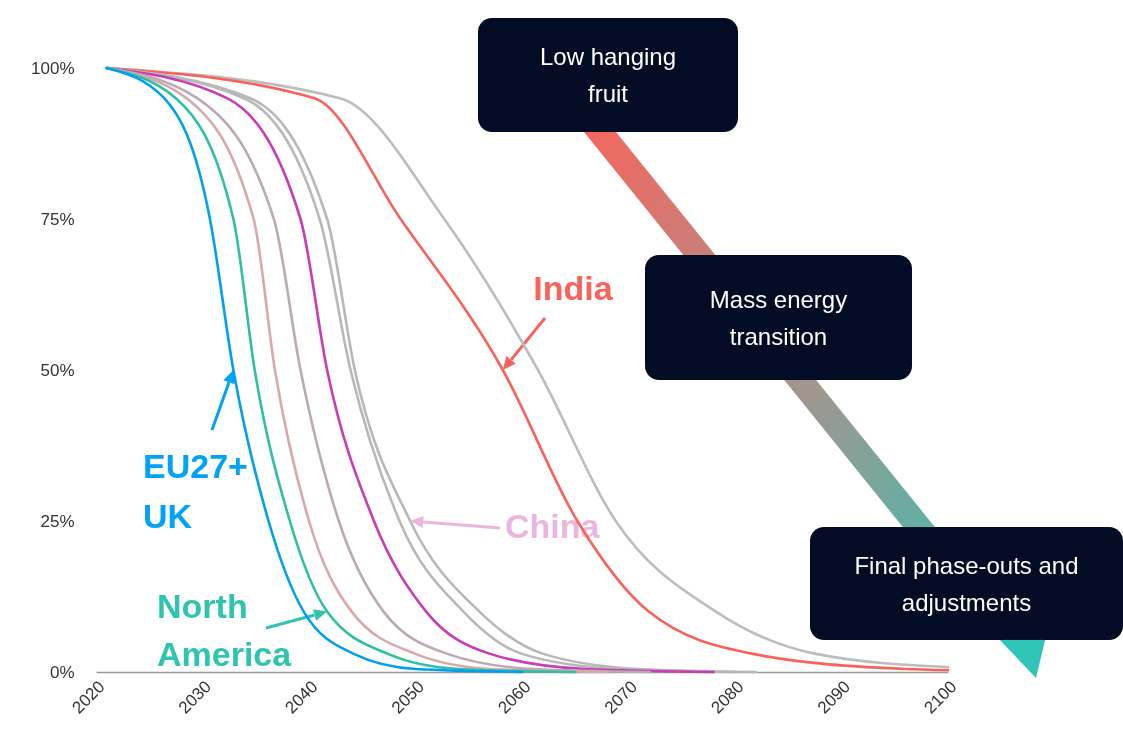 Image resolution: width=1123 pixels, height=732 pixels. I want to click on y-tick-label: 0%, so click(62, 672).